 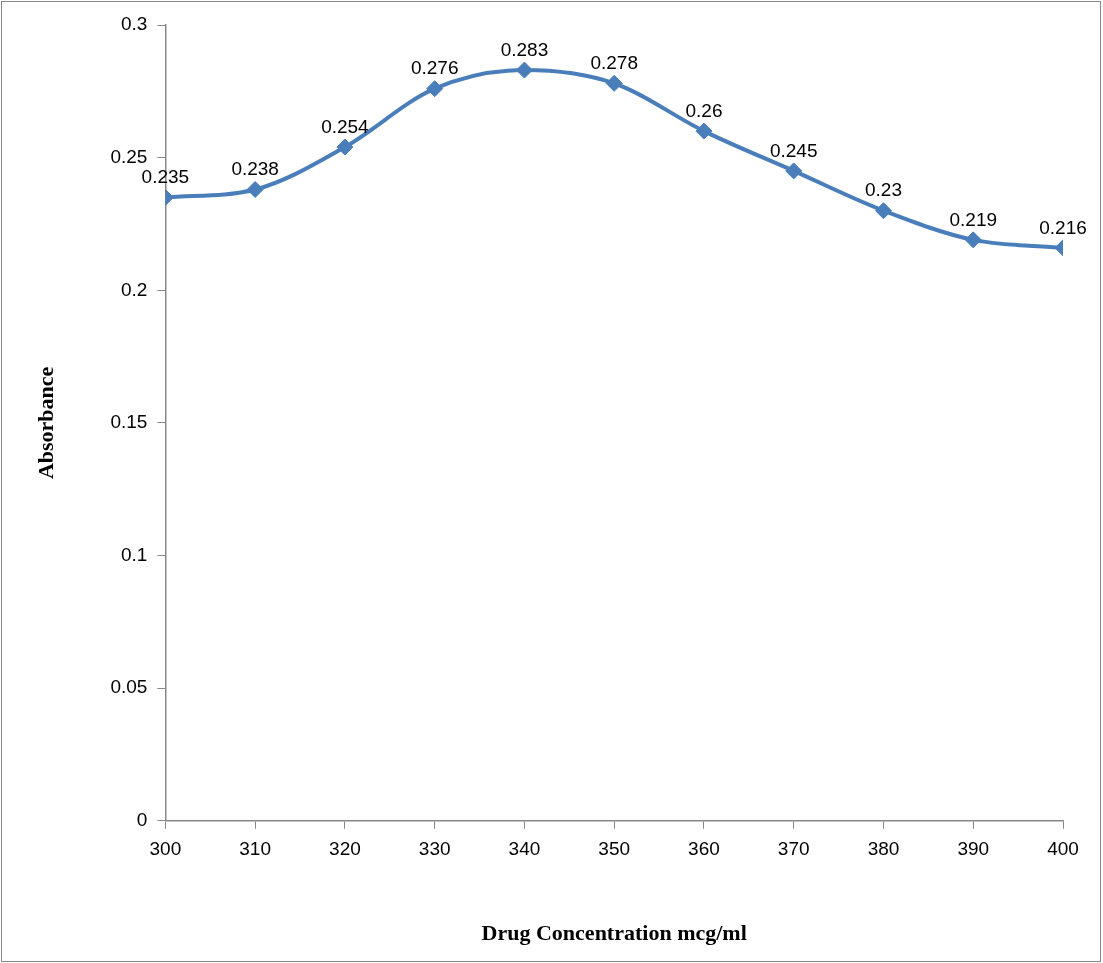 What do you see at coordinates (704, 849) in the screenshot?
I see `x-tick-label: 360` at bounding box center [704, 849].